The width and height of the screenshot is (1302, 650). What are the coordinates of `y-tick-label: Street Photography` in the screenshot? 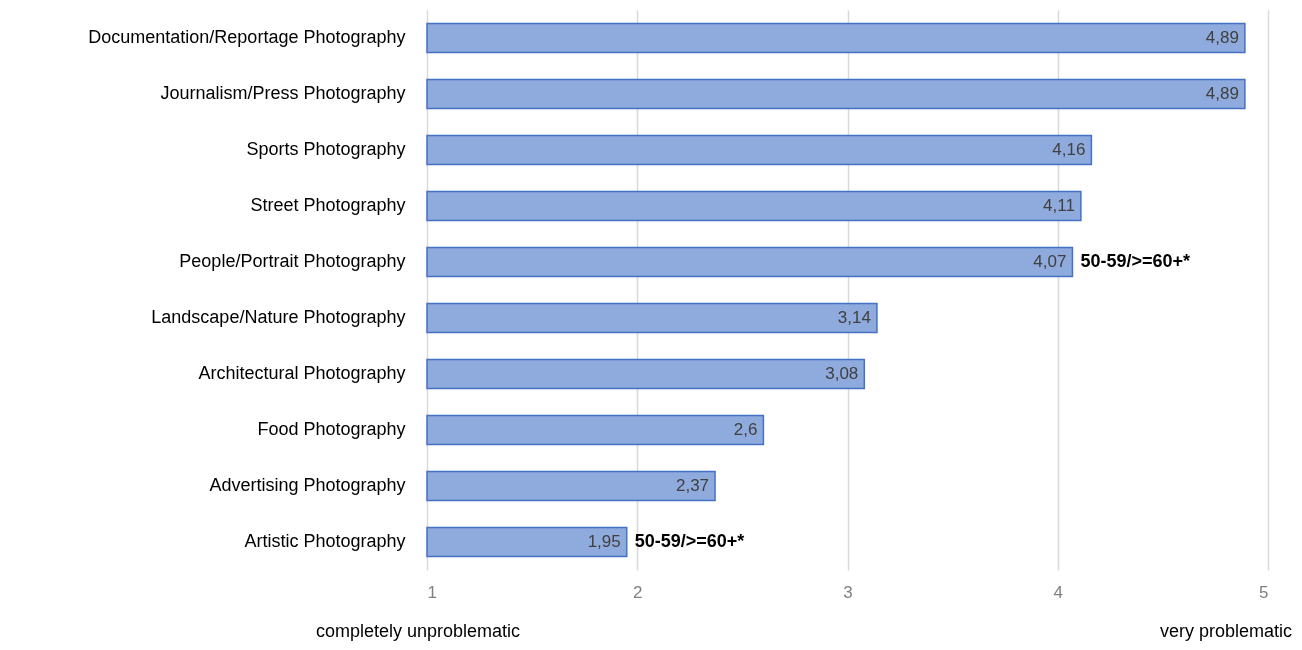 It's located at (328, 205).